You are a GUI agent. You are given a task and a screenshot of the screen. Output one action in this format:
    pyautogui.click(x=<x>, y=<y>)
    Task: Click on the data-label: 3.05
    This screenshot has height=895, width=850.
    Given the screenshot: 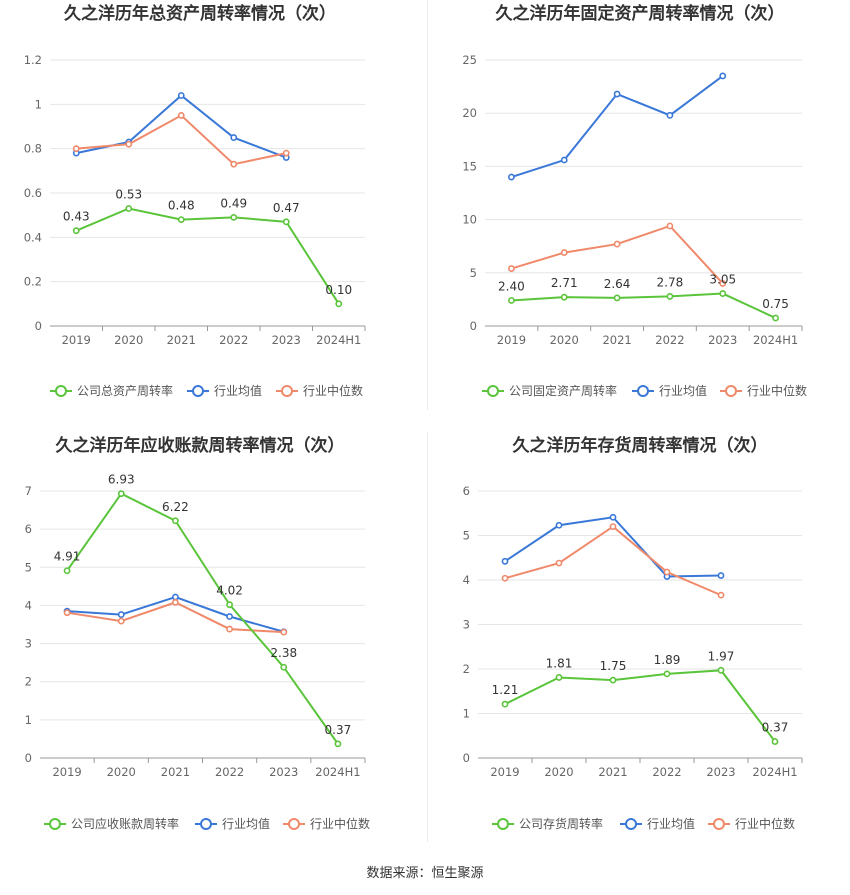 What is the action you would take?
    pyautogui.click(x=722, y=280)
    